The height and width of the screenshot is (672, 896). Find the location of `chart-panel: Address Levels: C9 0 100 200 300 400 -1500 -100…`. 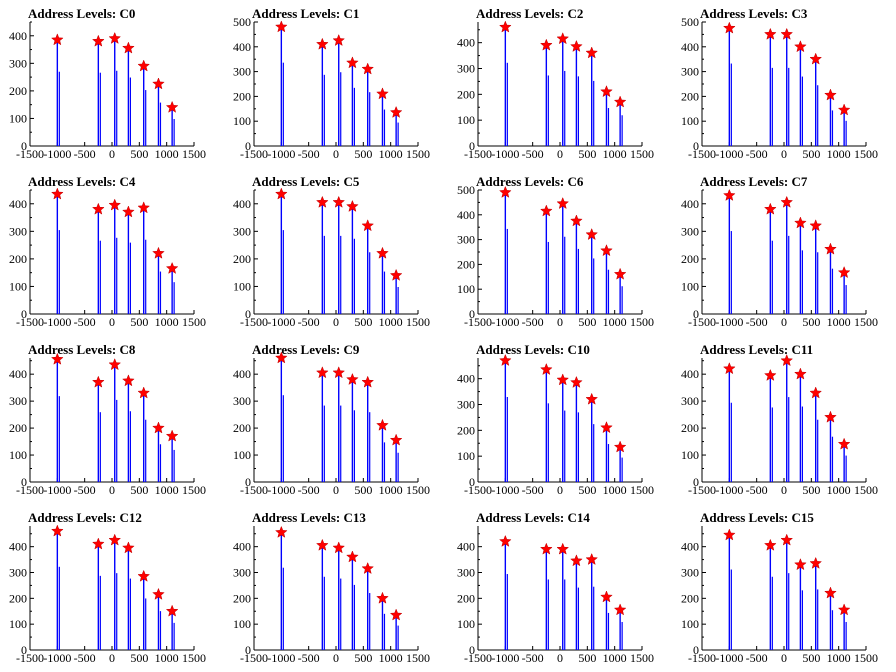

chart-panel: Address Levels: C9 0 100 200 300 400 -1500 -100… is located at coordinates (336, 420).